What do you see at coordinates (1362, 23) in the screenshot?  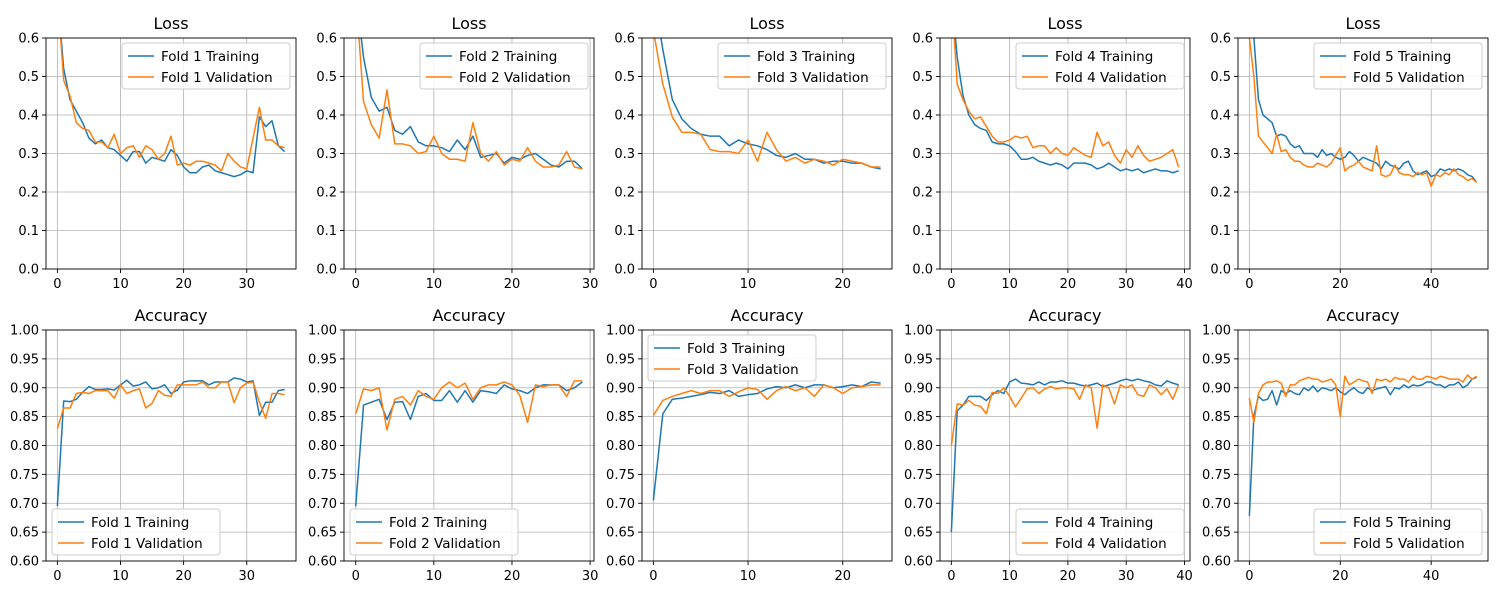 I see `panel-title: Loss` at bounding box center [1362, 23].